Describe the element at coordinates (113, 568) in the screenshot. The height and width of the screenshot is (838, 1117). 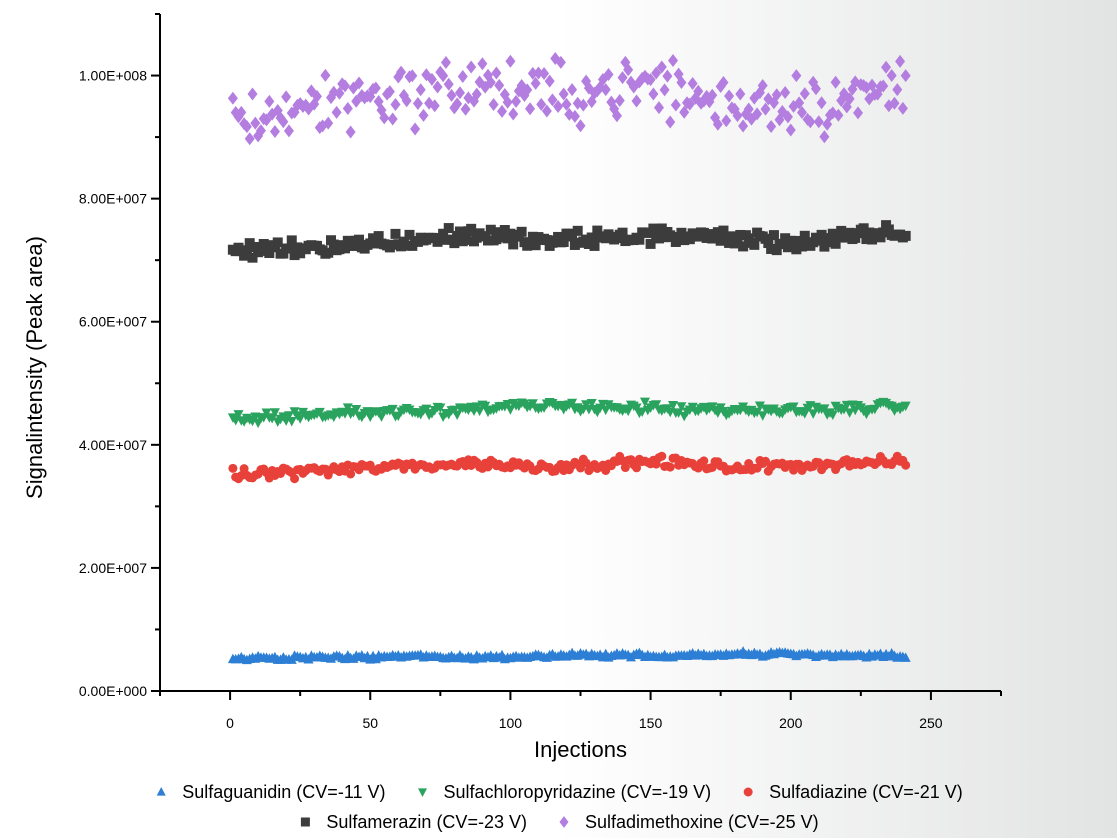
I see `y-tick-label: 2.00E+007` at that location.